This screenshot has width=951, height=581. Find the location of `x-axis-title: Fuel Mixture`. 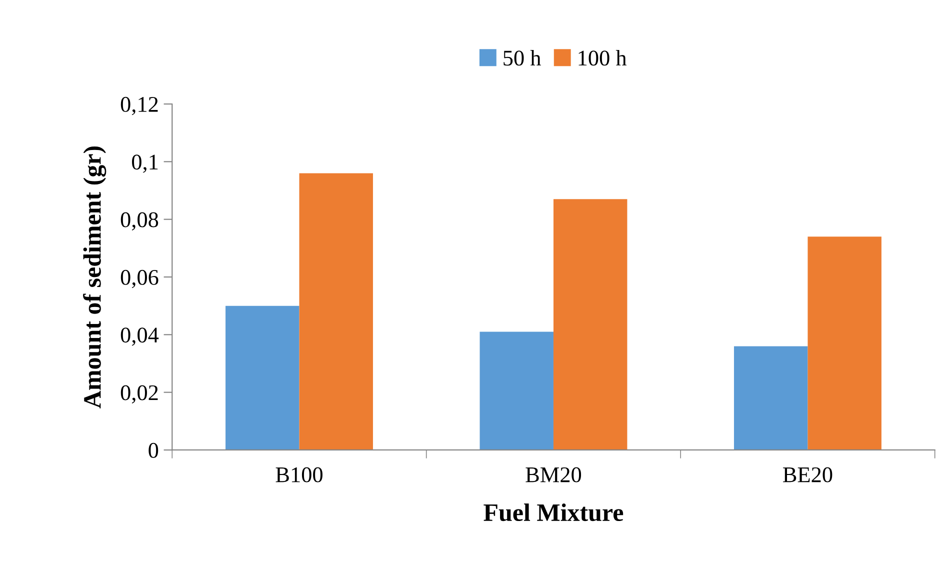

x-axis-title: Fuel Mixture is located at coordinates (554, 512).